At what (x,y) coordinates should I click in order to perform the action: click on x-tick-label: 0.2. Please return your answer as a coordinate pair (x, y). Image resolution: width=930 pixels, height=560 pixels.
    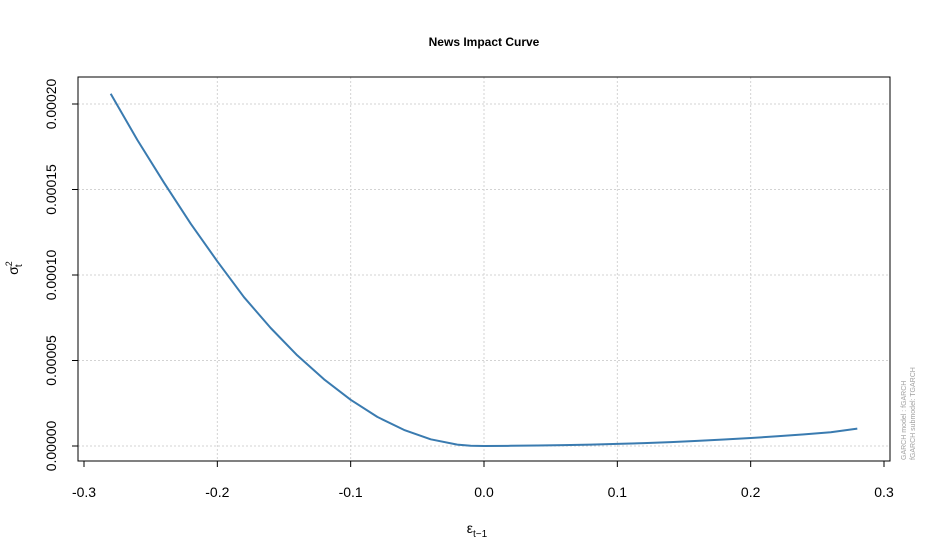
    Looking at the image, I should click on (751, 492).